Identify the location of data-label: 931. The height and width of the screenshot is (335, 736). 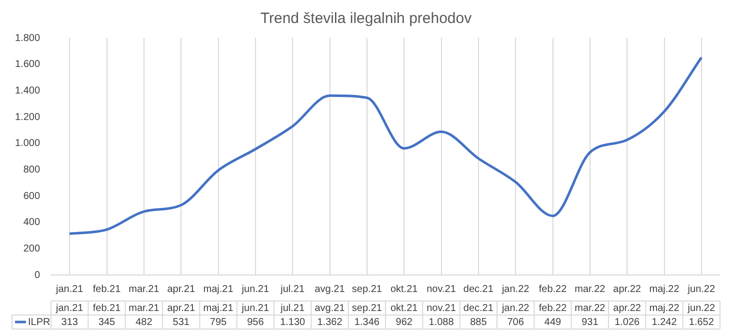
(590, 322).